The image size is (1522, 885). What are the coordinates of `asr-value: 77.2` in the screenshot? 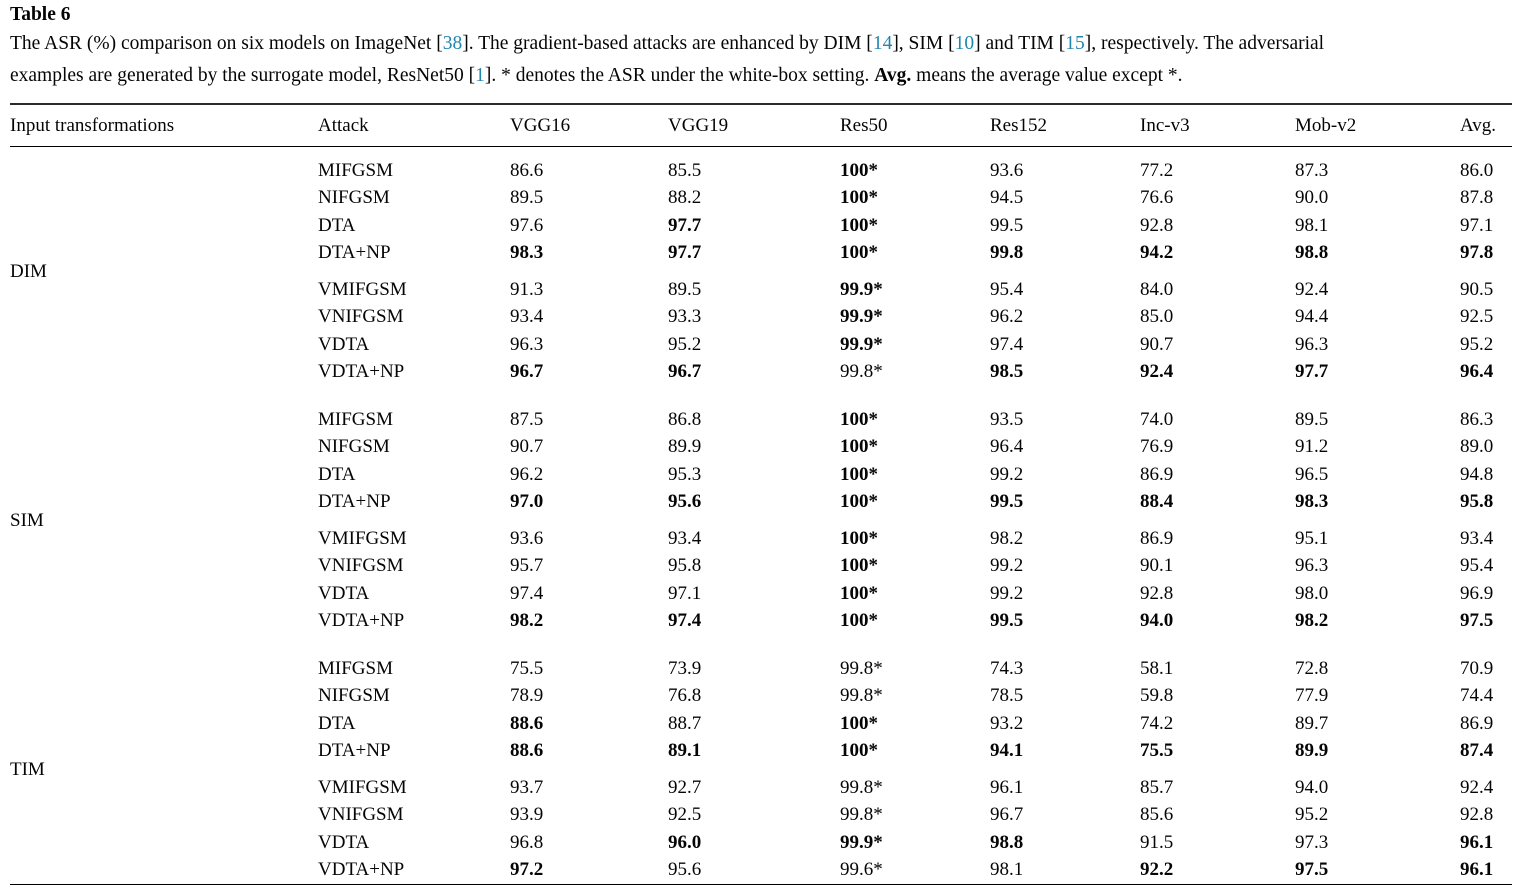 It's located at (1157, 170).